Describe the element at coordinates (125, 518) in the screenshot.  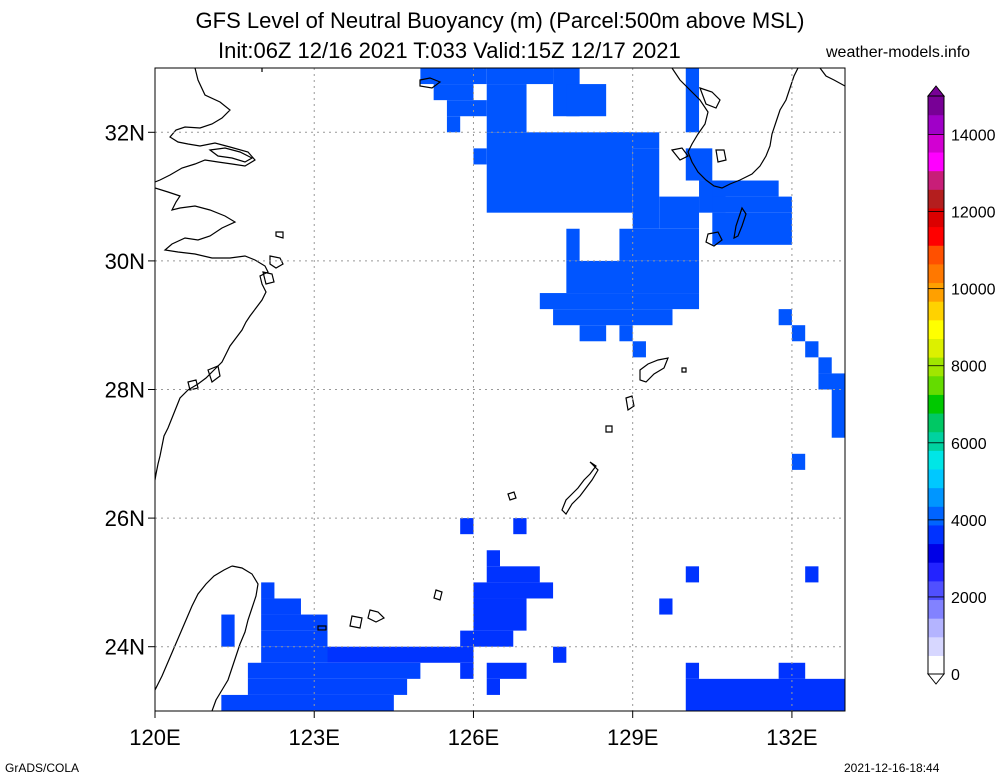
I see `lat-tick-label: 26N` at that location.